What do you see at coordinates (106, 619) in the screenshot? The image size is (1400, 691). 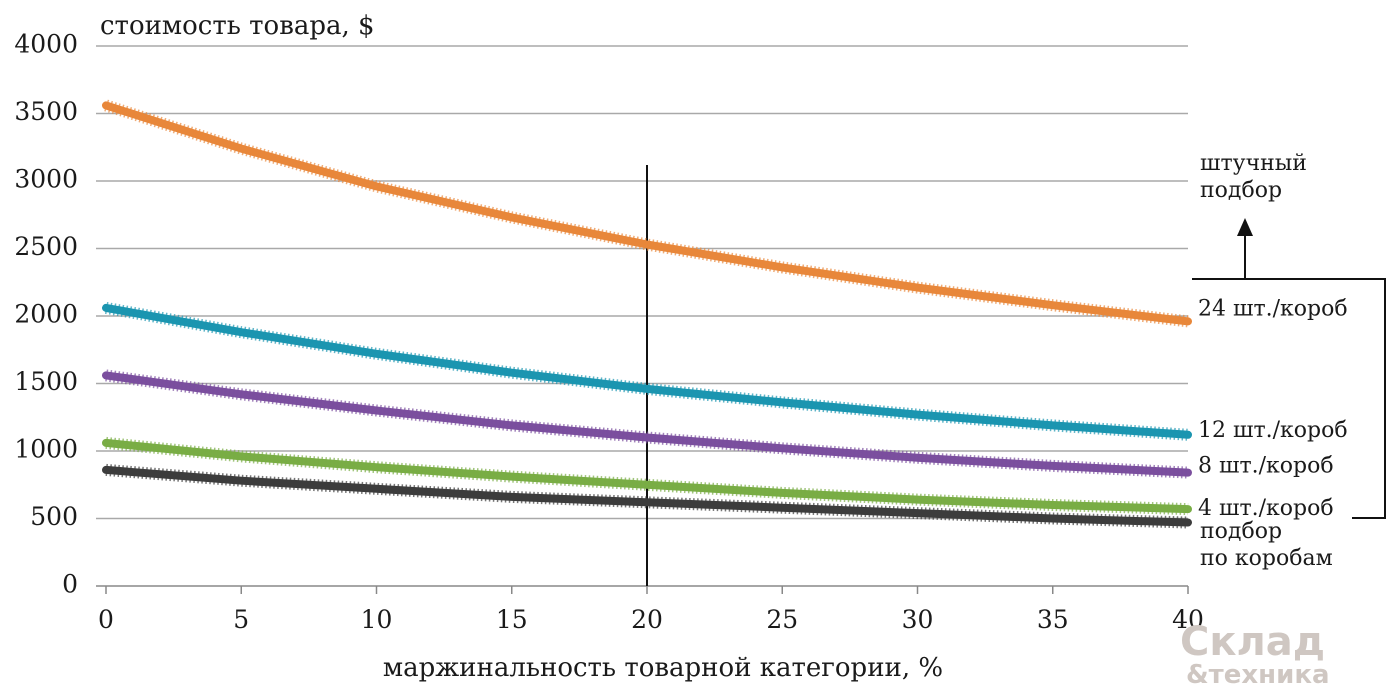 I see `x-tick-0: 0` at bounding box center [106, 619].